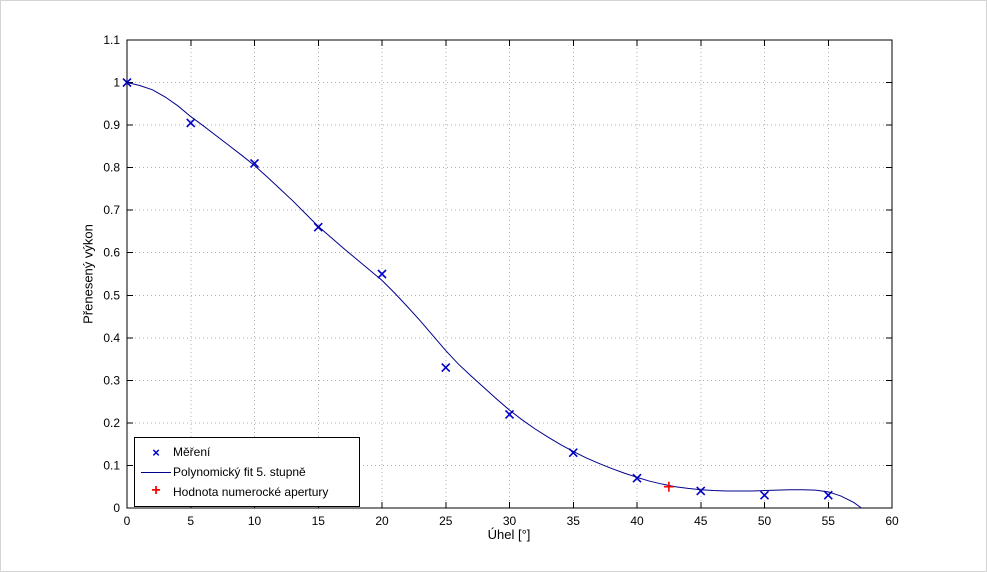 Image resolution: width=987 pixels, height=572 pixels. I want to click on y-tick-label: 0.5, so click(111, 295).